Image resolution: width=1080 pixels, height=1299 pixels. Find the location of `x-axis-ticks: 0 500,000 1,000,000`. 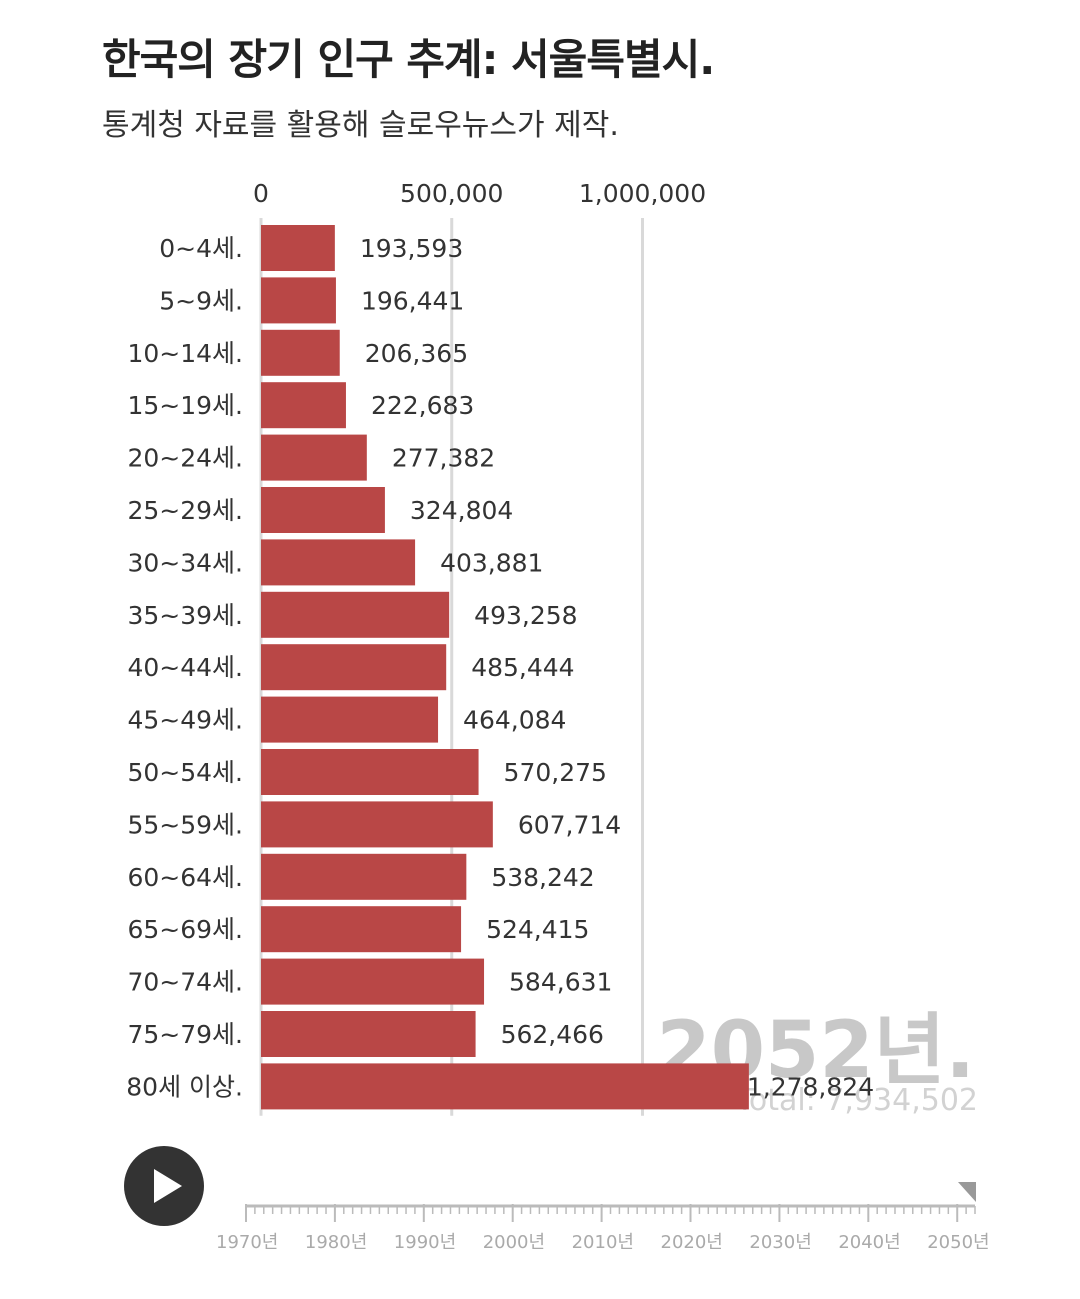

x-axis-ticks: 0 500,000 1,000,000 is located at coordinates (479, 193).